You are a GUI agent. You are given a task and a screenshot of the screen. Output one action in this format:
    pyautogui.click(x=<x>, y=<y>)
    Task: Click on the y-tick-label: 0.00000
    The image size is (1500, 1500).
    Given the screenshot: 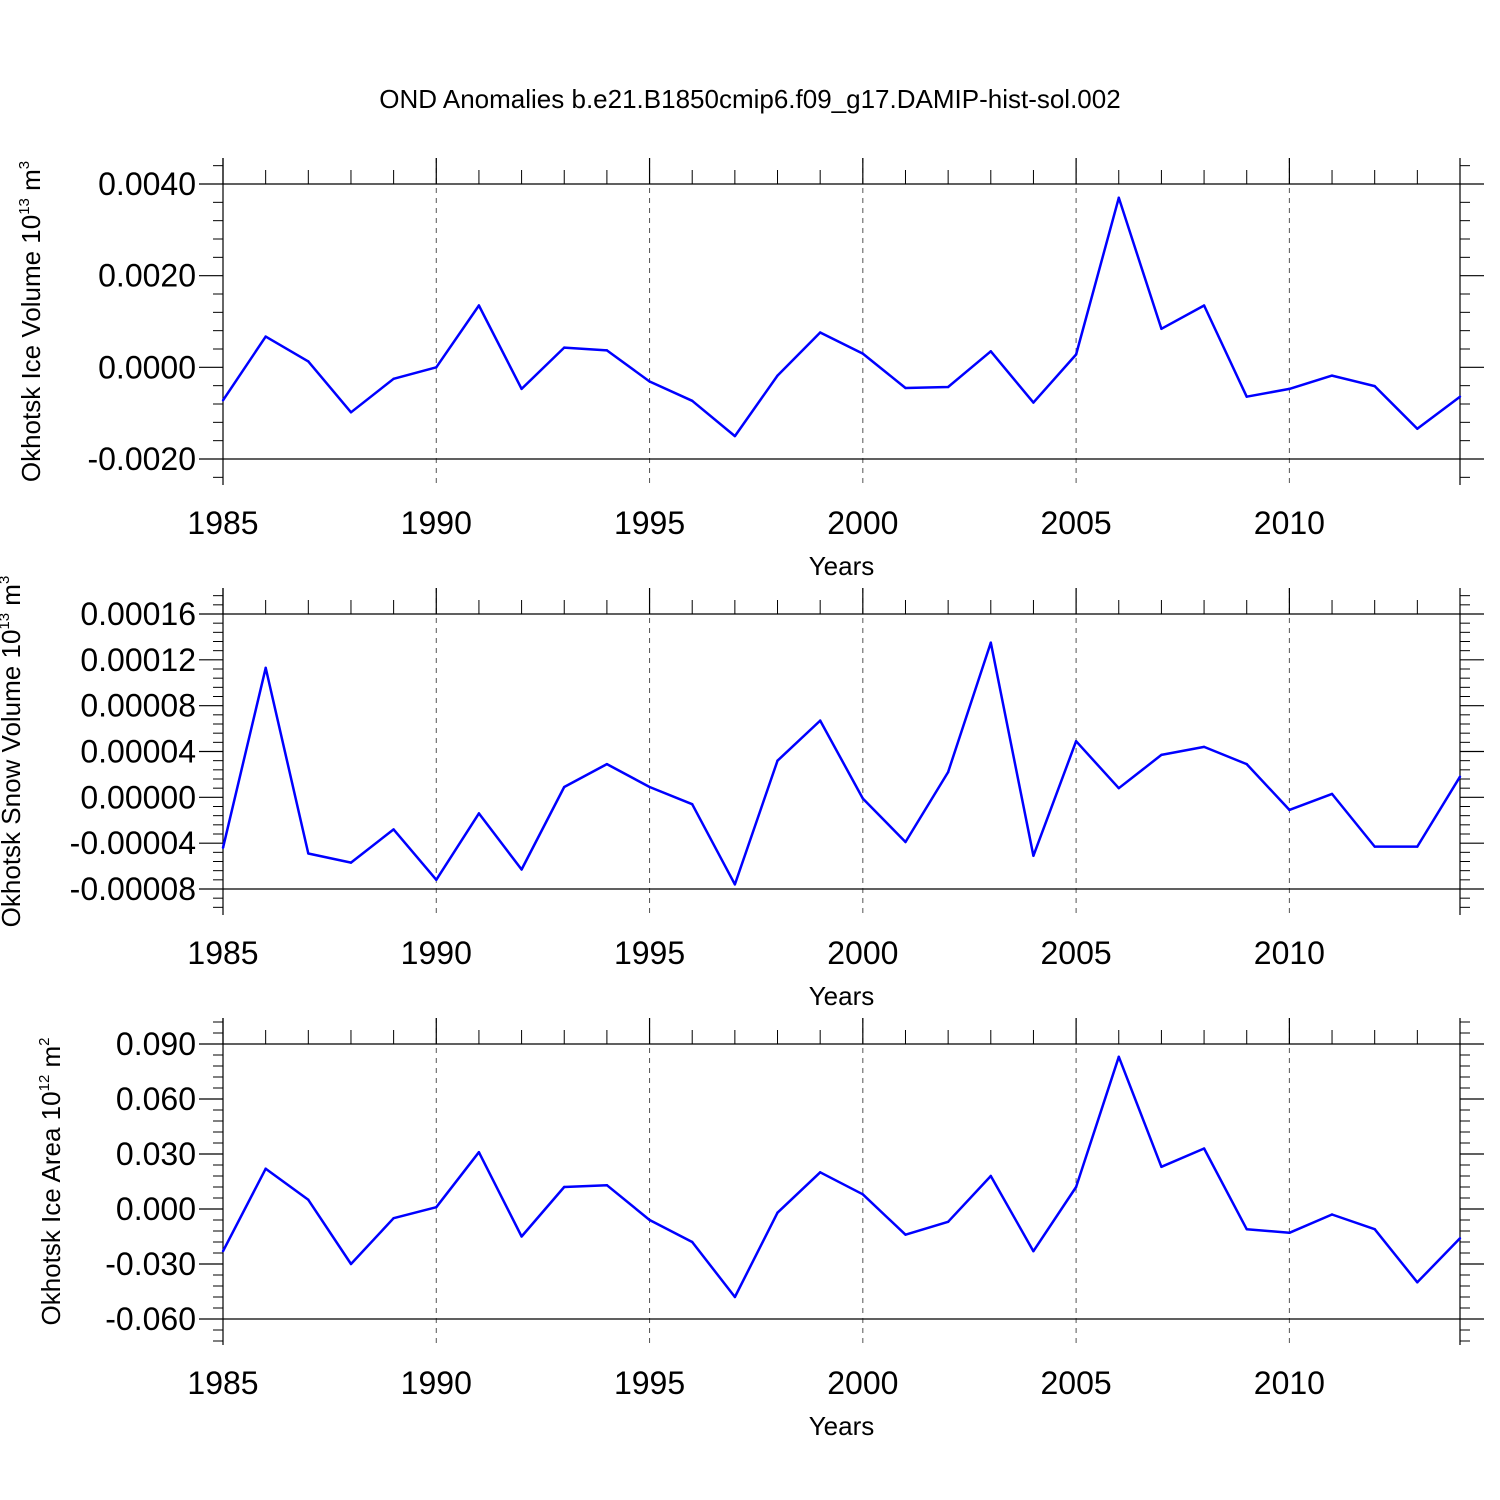 What is the action you would take?
    pyautogui.click(x=138, y=797)
    